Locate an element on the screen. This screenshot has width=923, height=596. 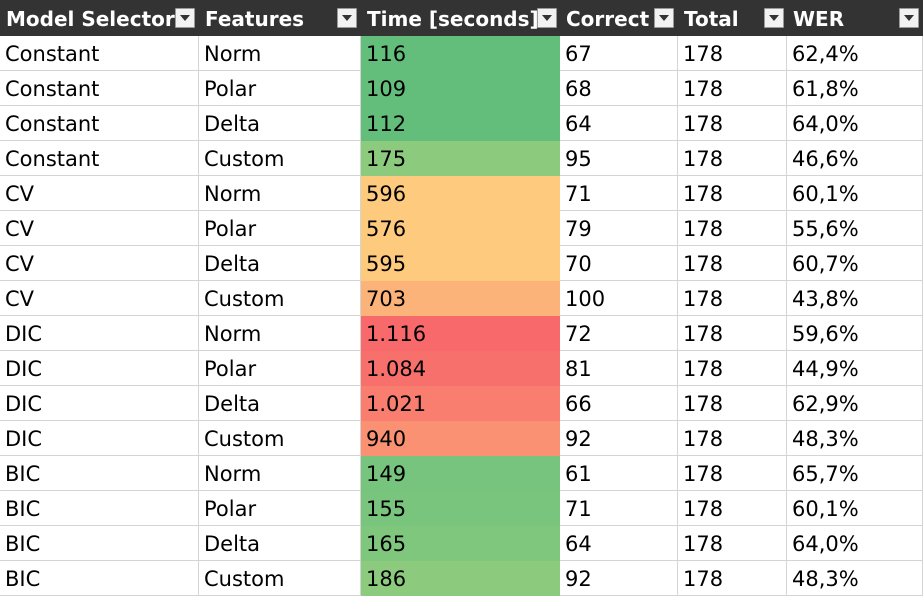
cell-time: 1.116 is located at coordinates (460, 333).